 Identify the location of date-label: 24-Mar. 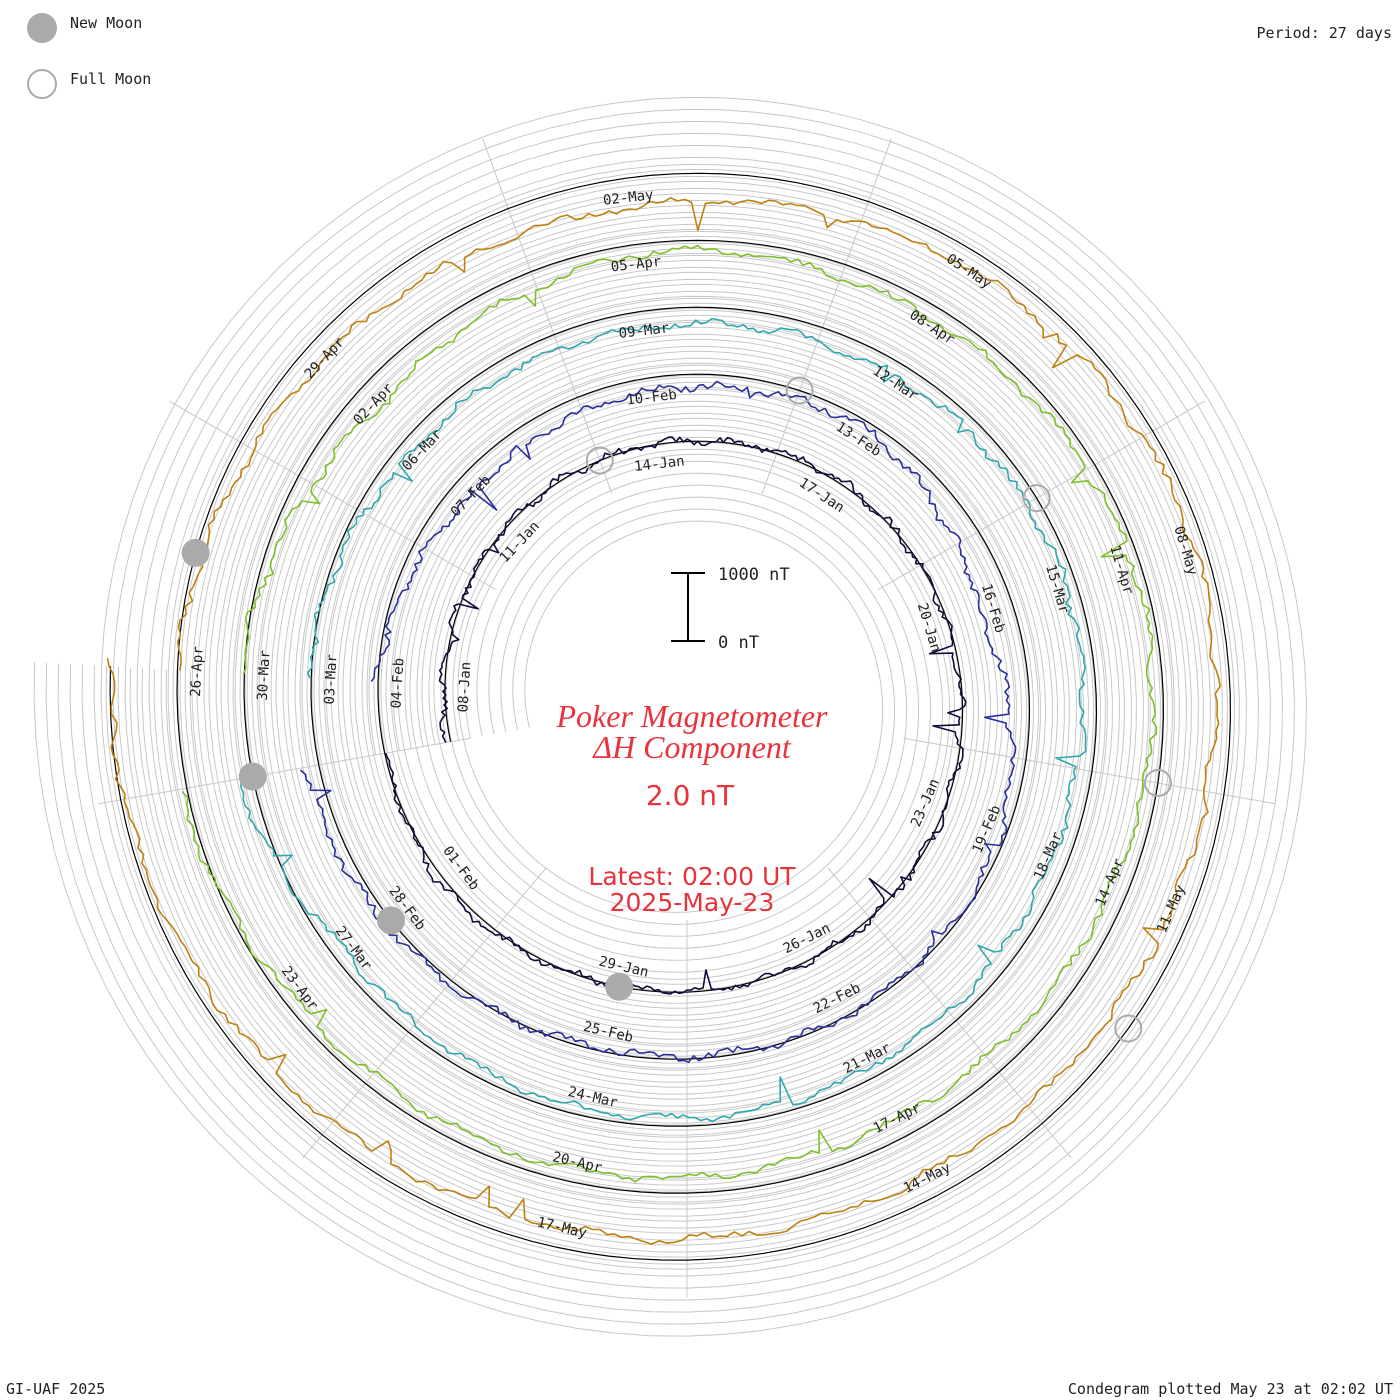
(592, 1097).